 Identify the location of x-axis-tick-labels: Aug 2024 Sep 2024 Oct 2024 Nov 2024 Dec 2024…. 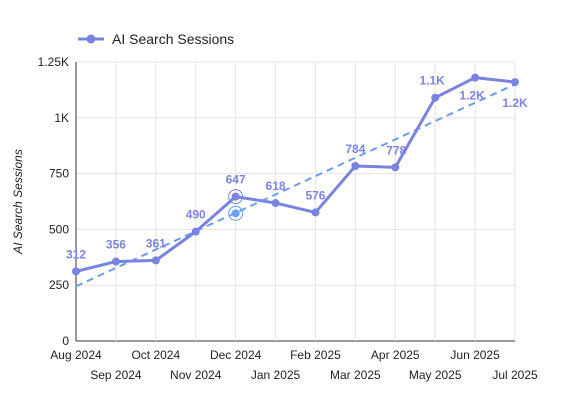
(294, 365).